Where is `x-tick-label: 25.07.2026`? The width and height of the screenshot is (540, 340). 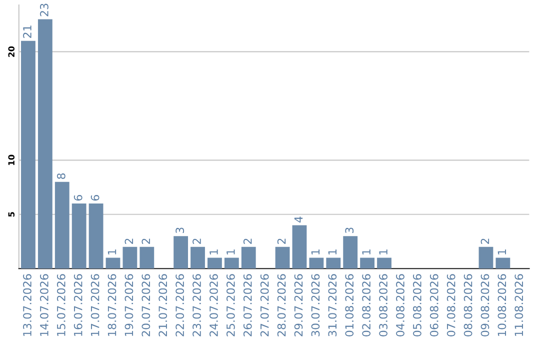
x-tick-label: 25.07.2026 is located at coordinates (230, 305).